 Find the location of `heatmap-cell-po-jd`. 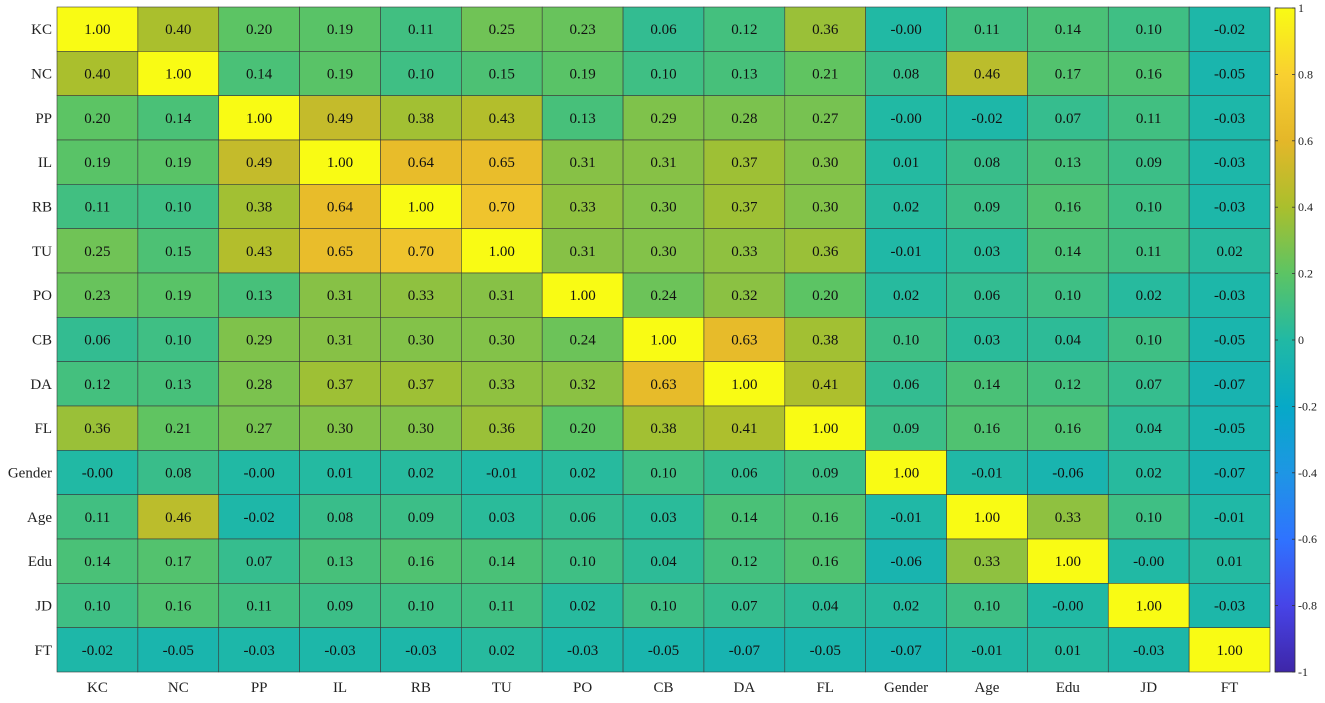

heatmap-cell-po-jd is located at coordinates (1148, 295).